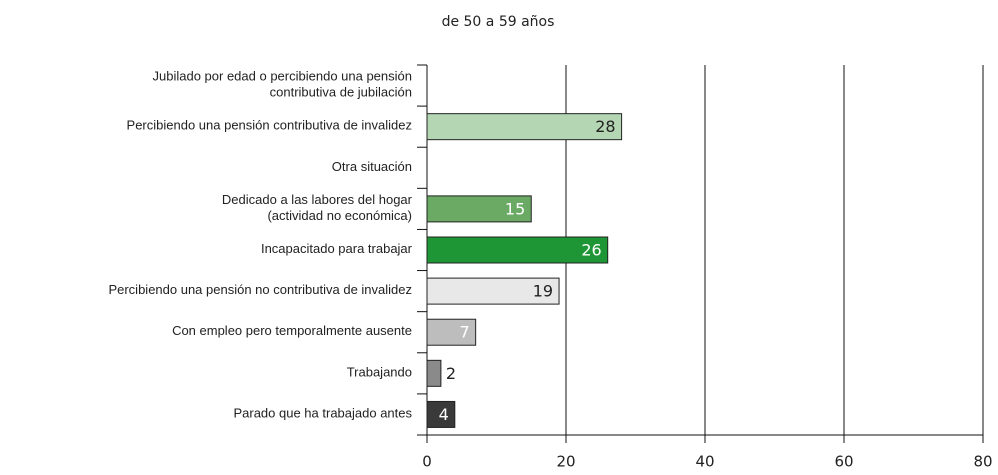  I want to click on value-label: 4, so click(444, 414).